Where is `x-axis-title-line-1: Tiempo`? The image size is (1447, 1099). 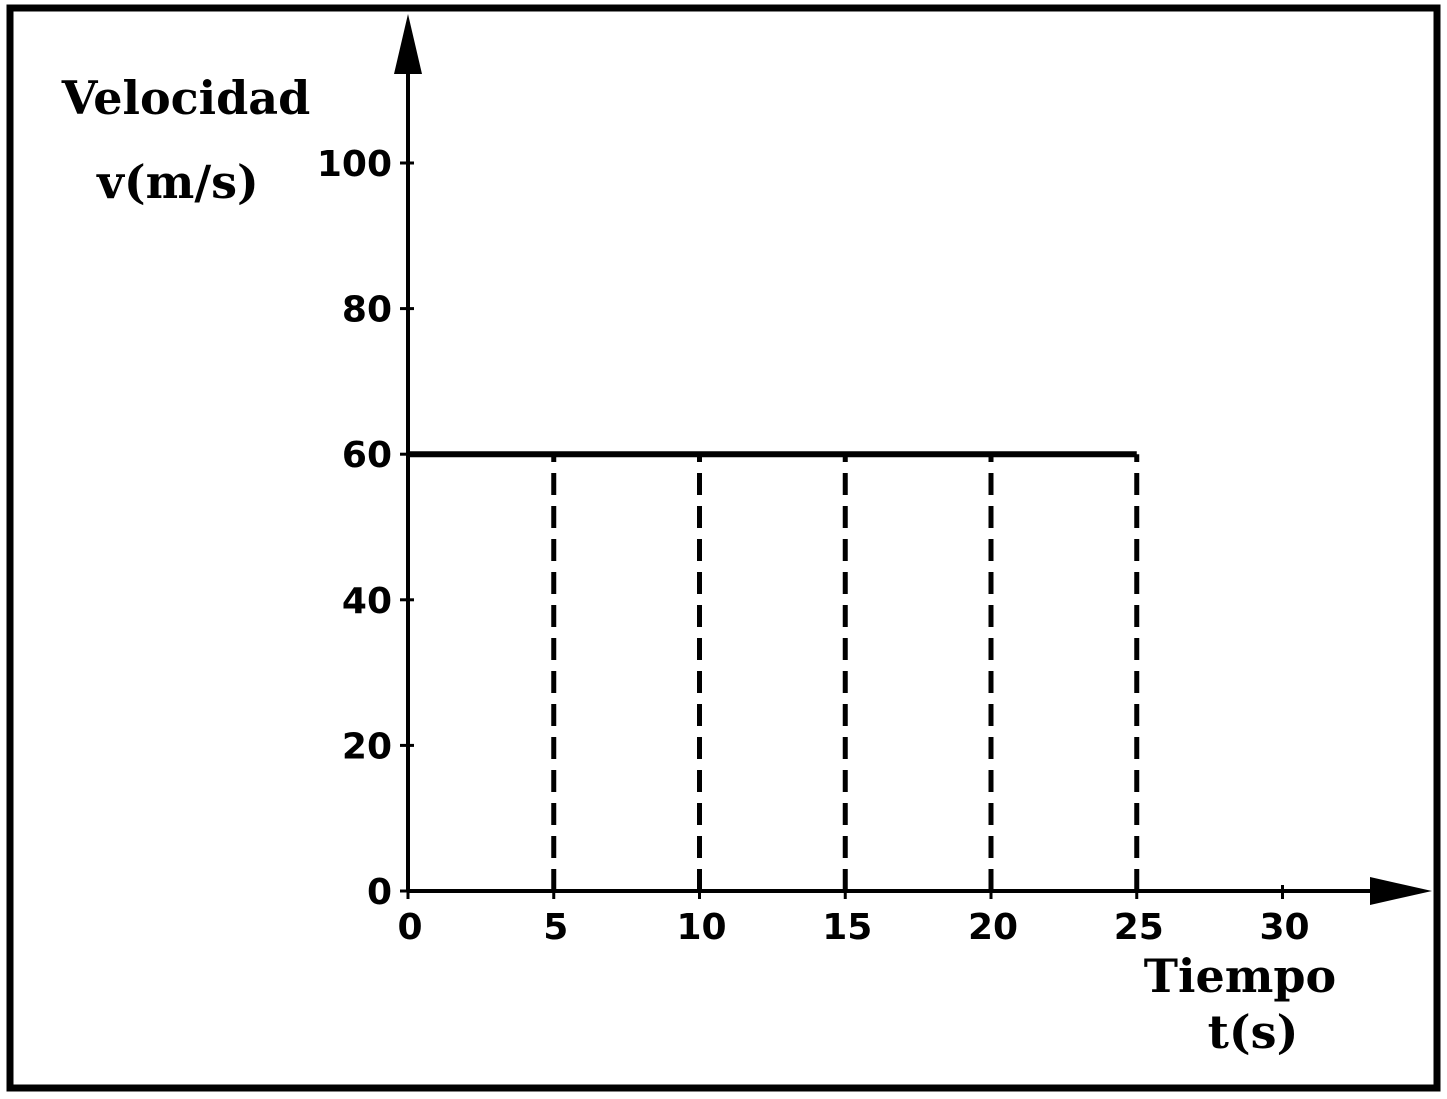 x-axis-title-line-1: Tiempo is located at coordinates (1240, 976).